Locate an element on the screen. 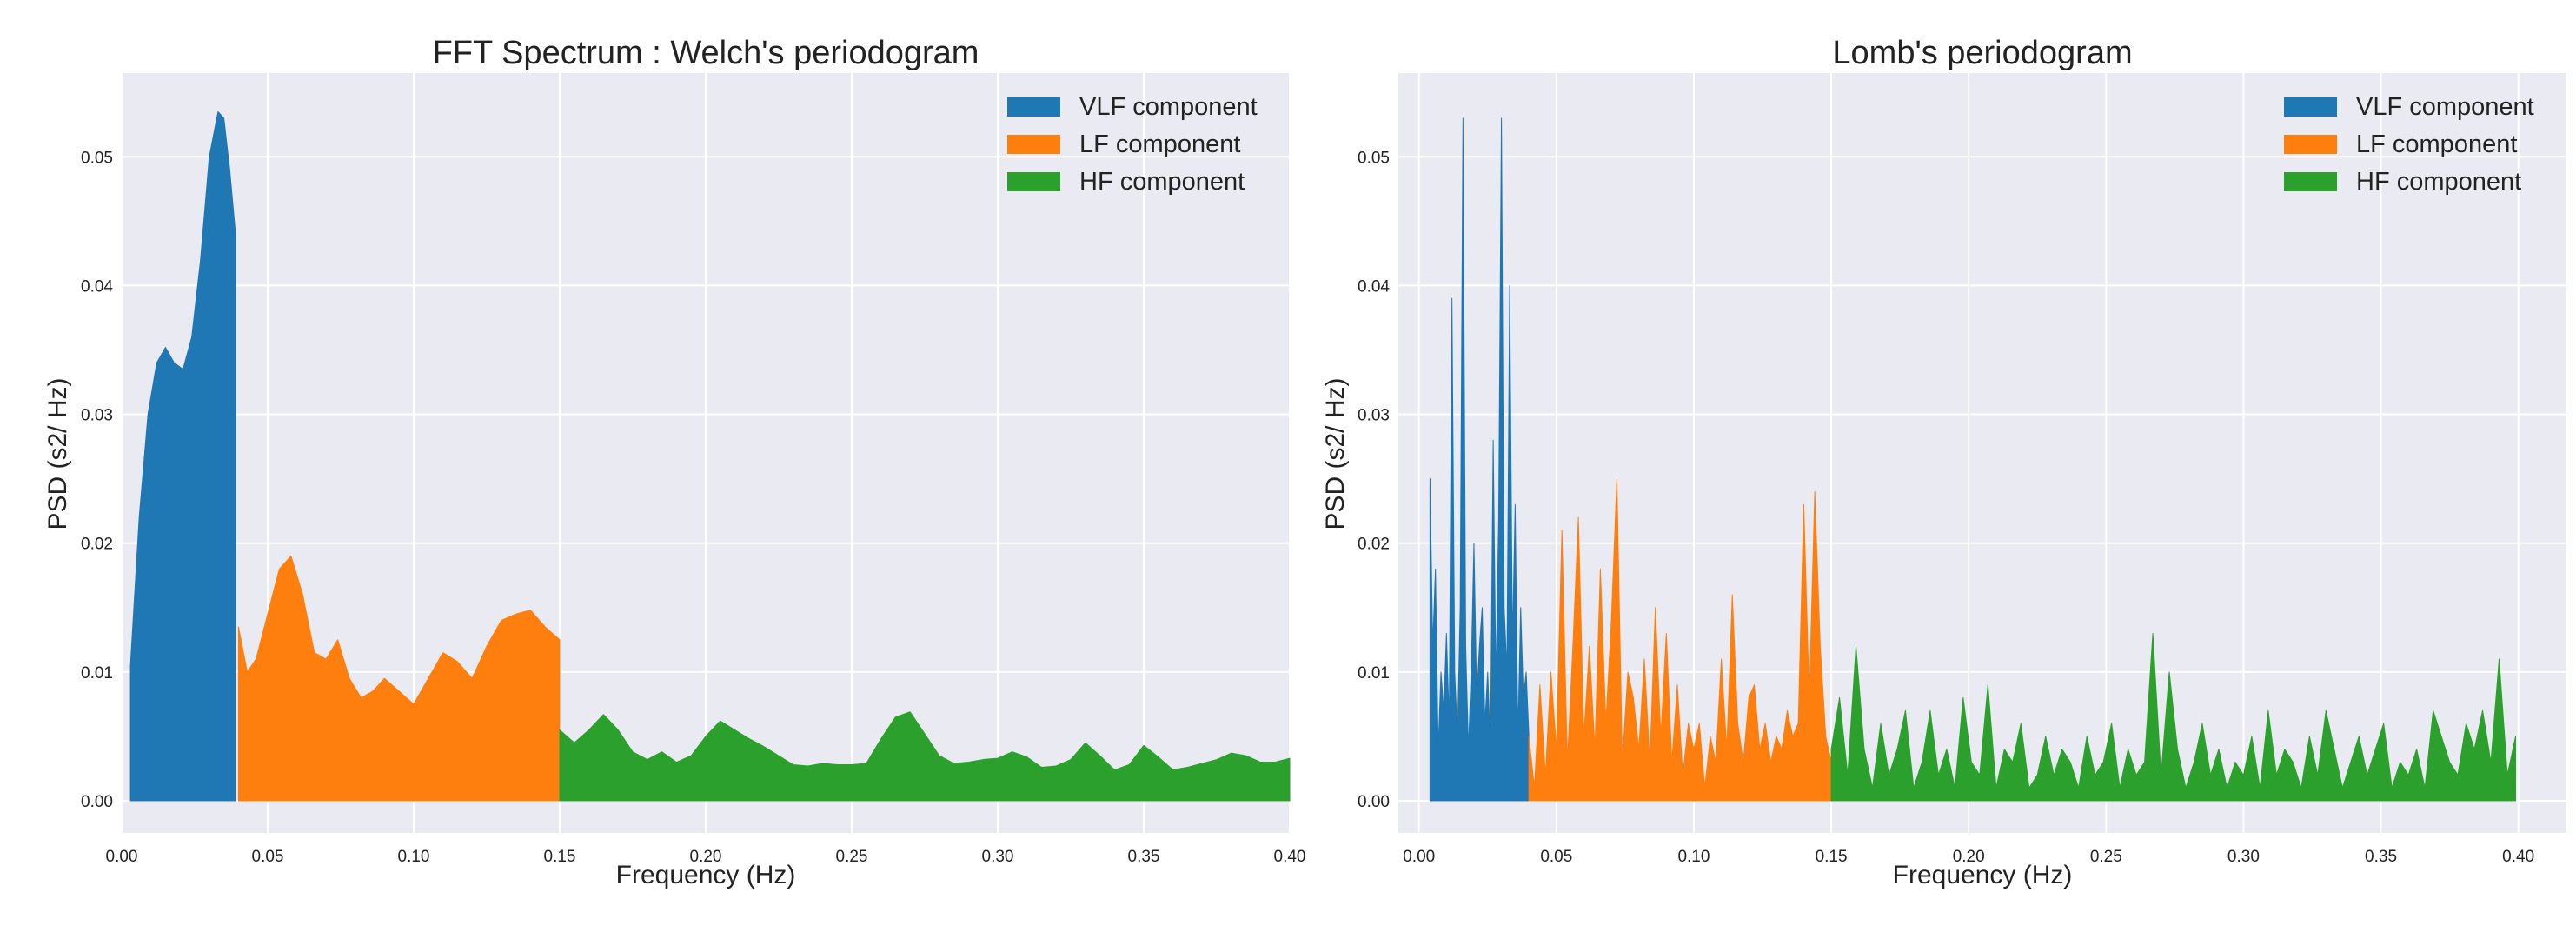 This screenshot has width=2576, height=926. welch-y-axis-label: PSD (s2/ Hz) is located at coordinates (58, 453).